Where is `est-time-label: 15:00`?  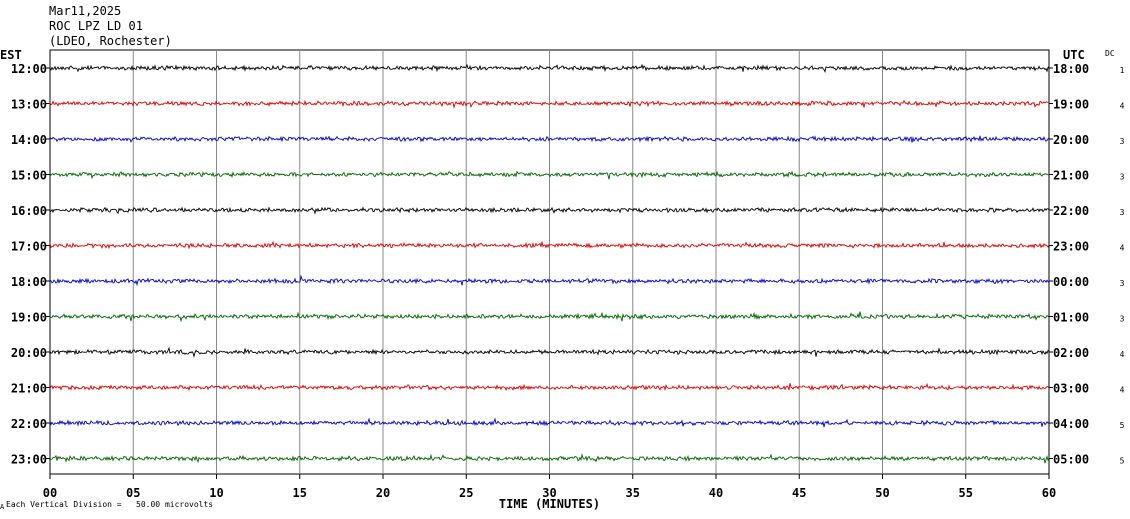 est-time-label: 15:00 is located at coordinates (29, 176).